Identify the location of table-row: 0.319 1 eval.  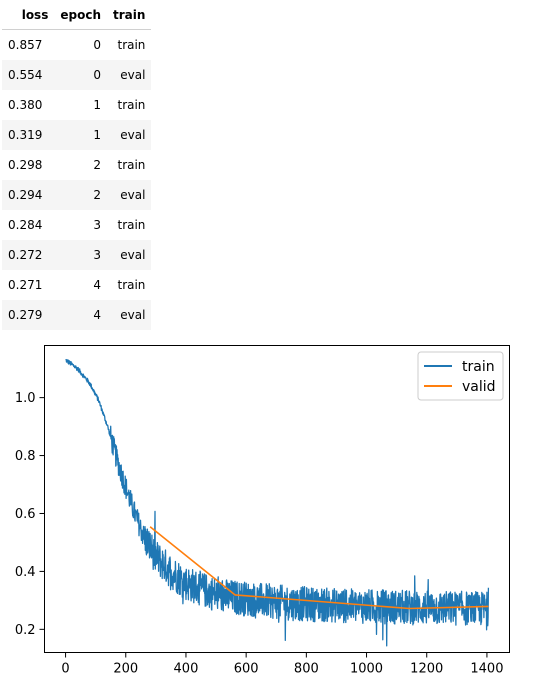
(77, 135).